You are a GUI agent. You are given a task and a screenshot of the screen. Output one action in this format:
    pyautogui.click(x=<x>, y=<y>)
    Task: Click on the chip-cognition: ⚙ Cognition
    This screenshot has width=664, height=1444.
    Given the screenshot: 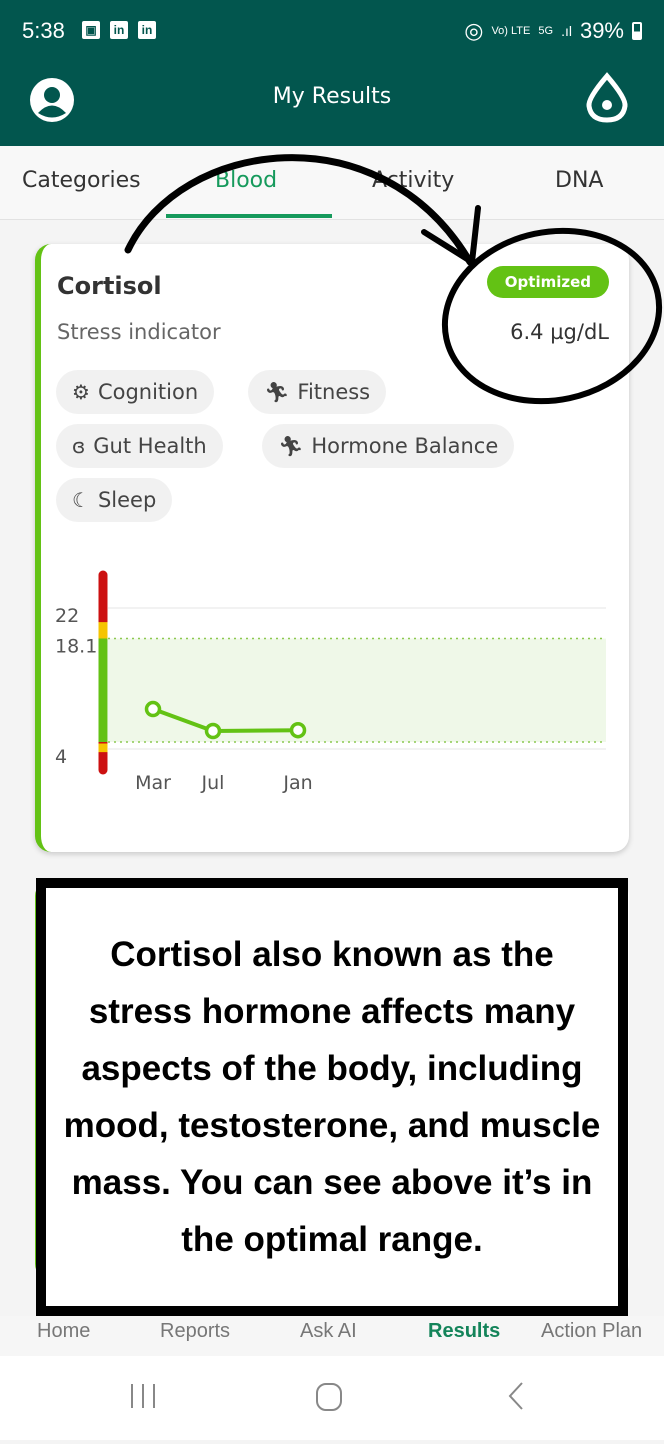 What is the action you would take?
    pyautogui.click(x=135, y=392)
    